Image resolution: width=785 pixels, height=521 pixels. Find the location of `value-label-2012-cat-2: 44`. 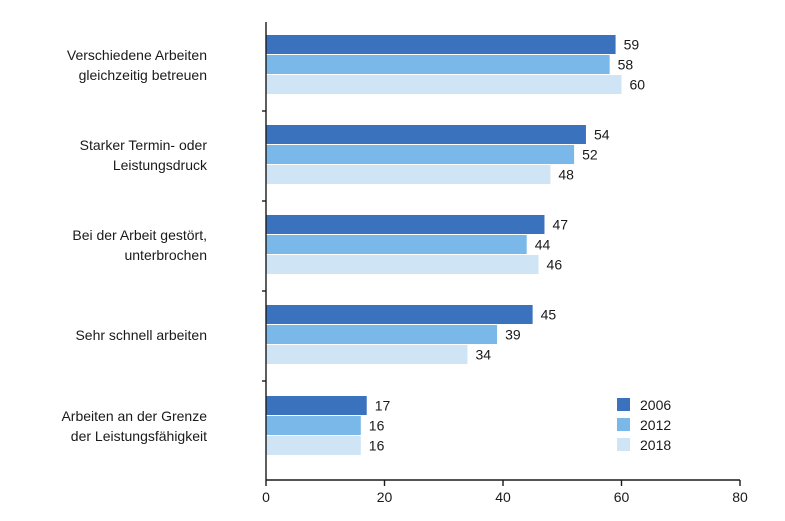

value-label-2012-cat-2: 44 is located at coordinates (543, 245).